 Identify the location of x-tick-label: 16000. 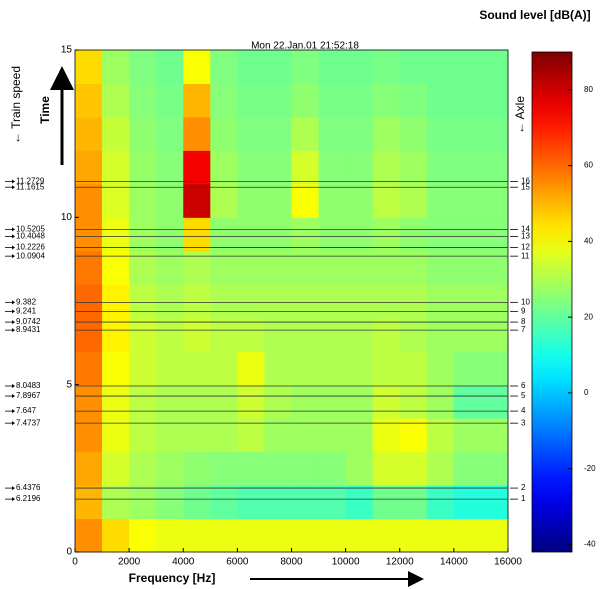
(508, 562).